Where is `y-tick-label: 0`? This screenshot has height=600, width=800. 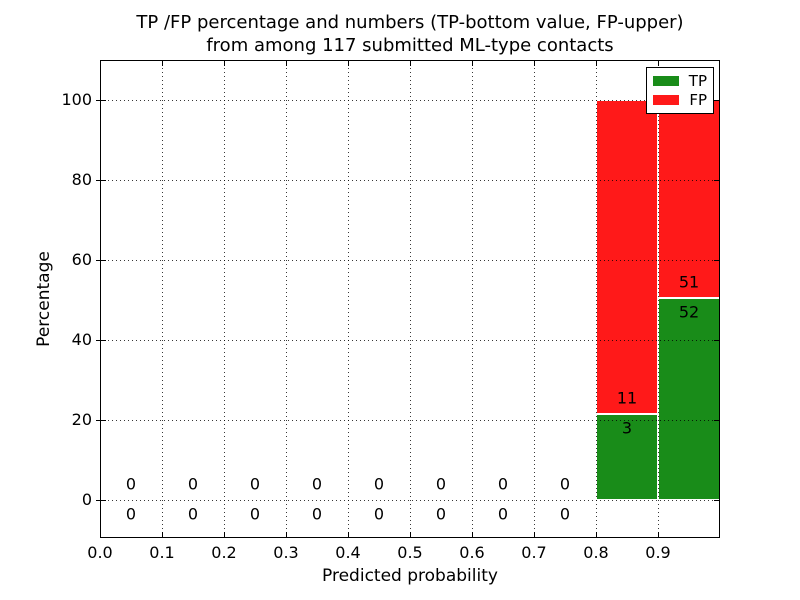 y-tick-label: 0 is located at coordinates (86, 499).